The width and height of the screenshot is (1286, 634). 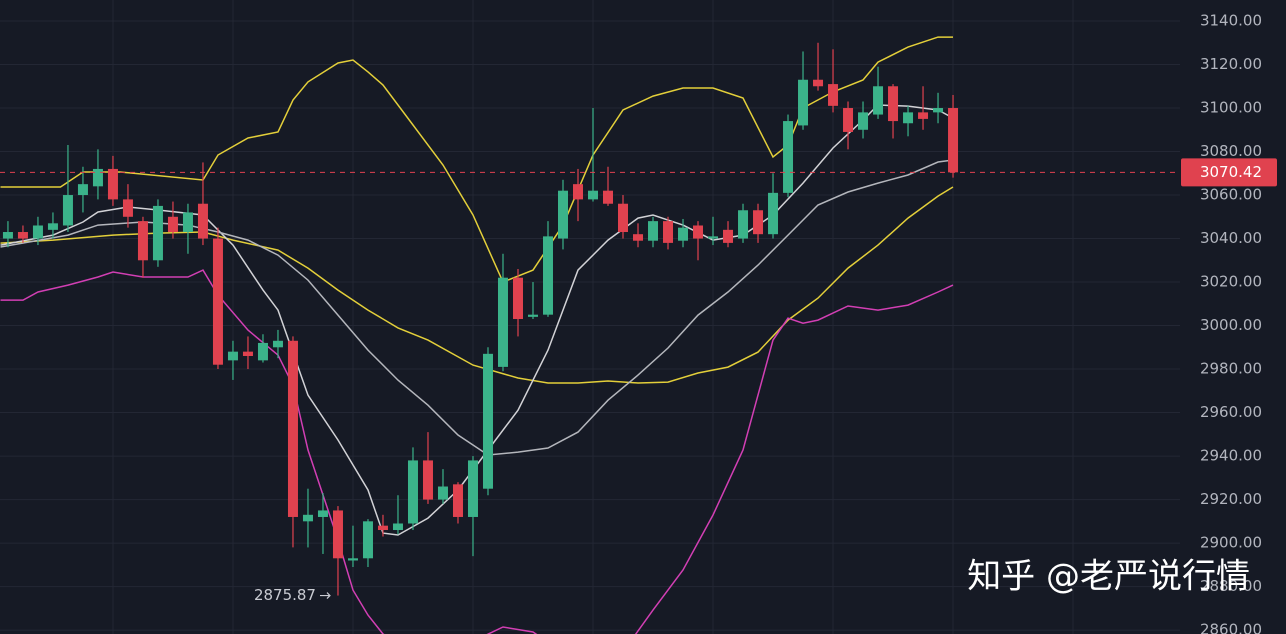 What do you see at coordinates (1231, 64) in the screenshot?
I see `y-tick-label: 3120.00` at bounding box center [1231, 64].